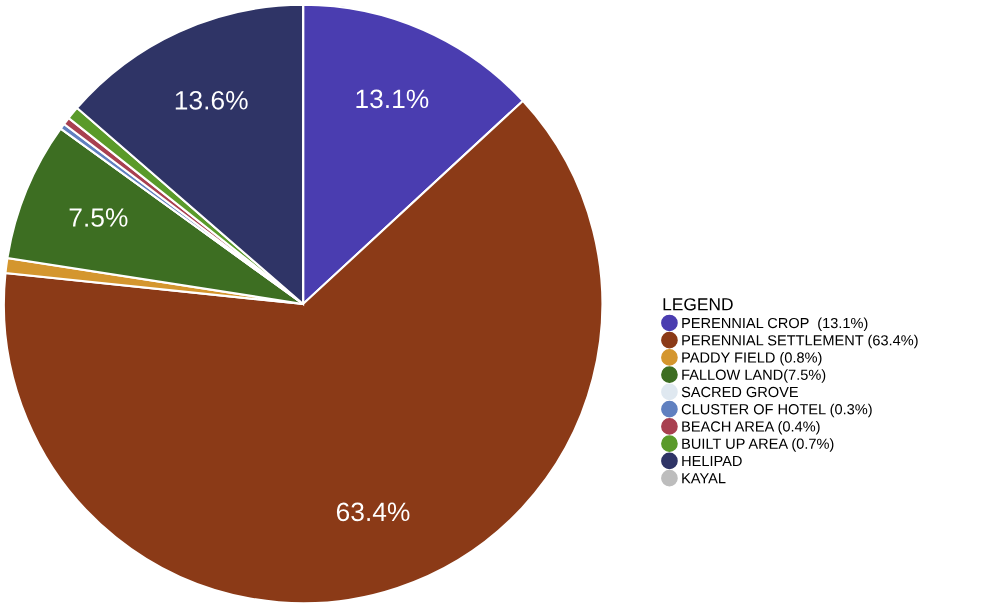 This screenshot has height=608, width=1002. I want to click on data-label: 63.4%, so click(373, 512).